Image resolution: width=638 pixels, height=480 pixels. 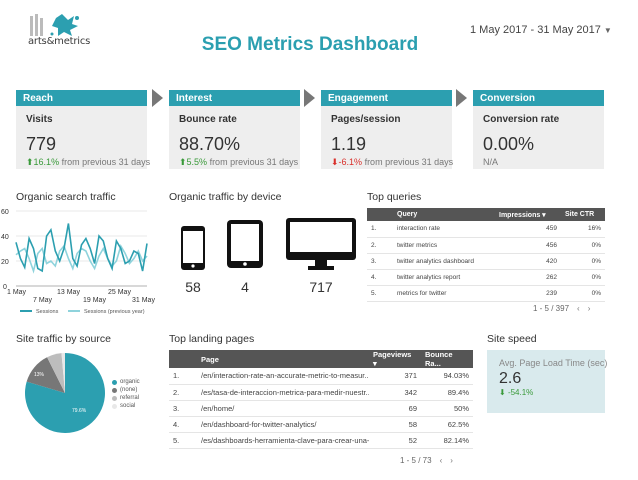 I want to click on pageviews-cell: 58, so click(x=395, y=424).